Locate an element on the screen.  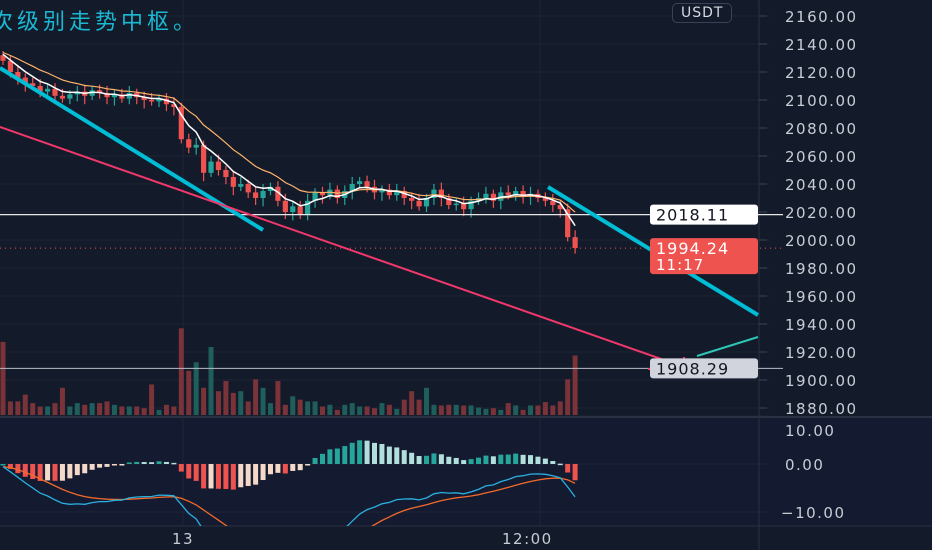
price-axis-label: 1980.00 is located at coordinates (821, 269).